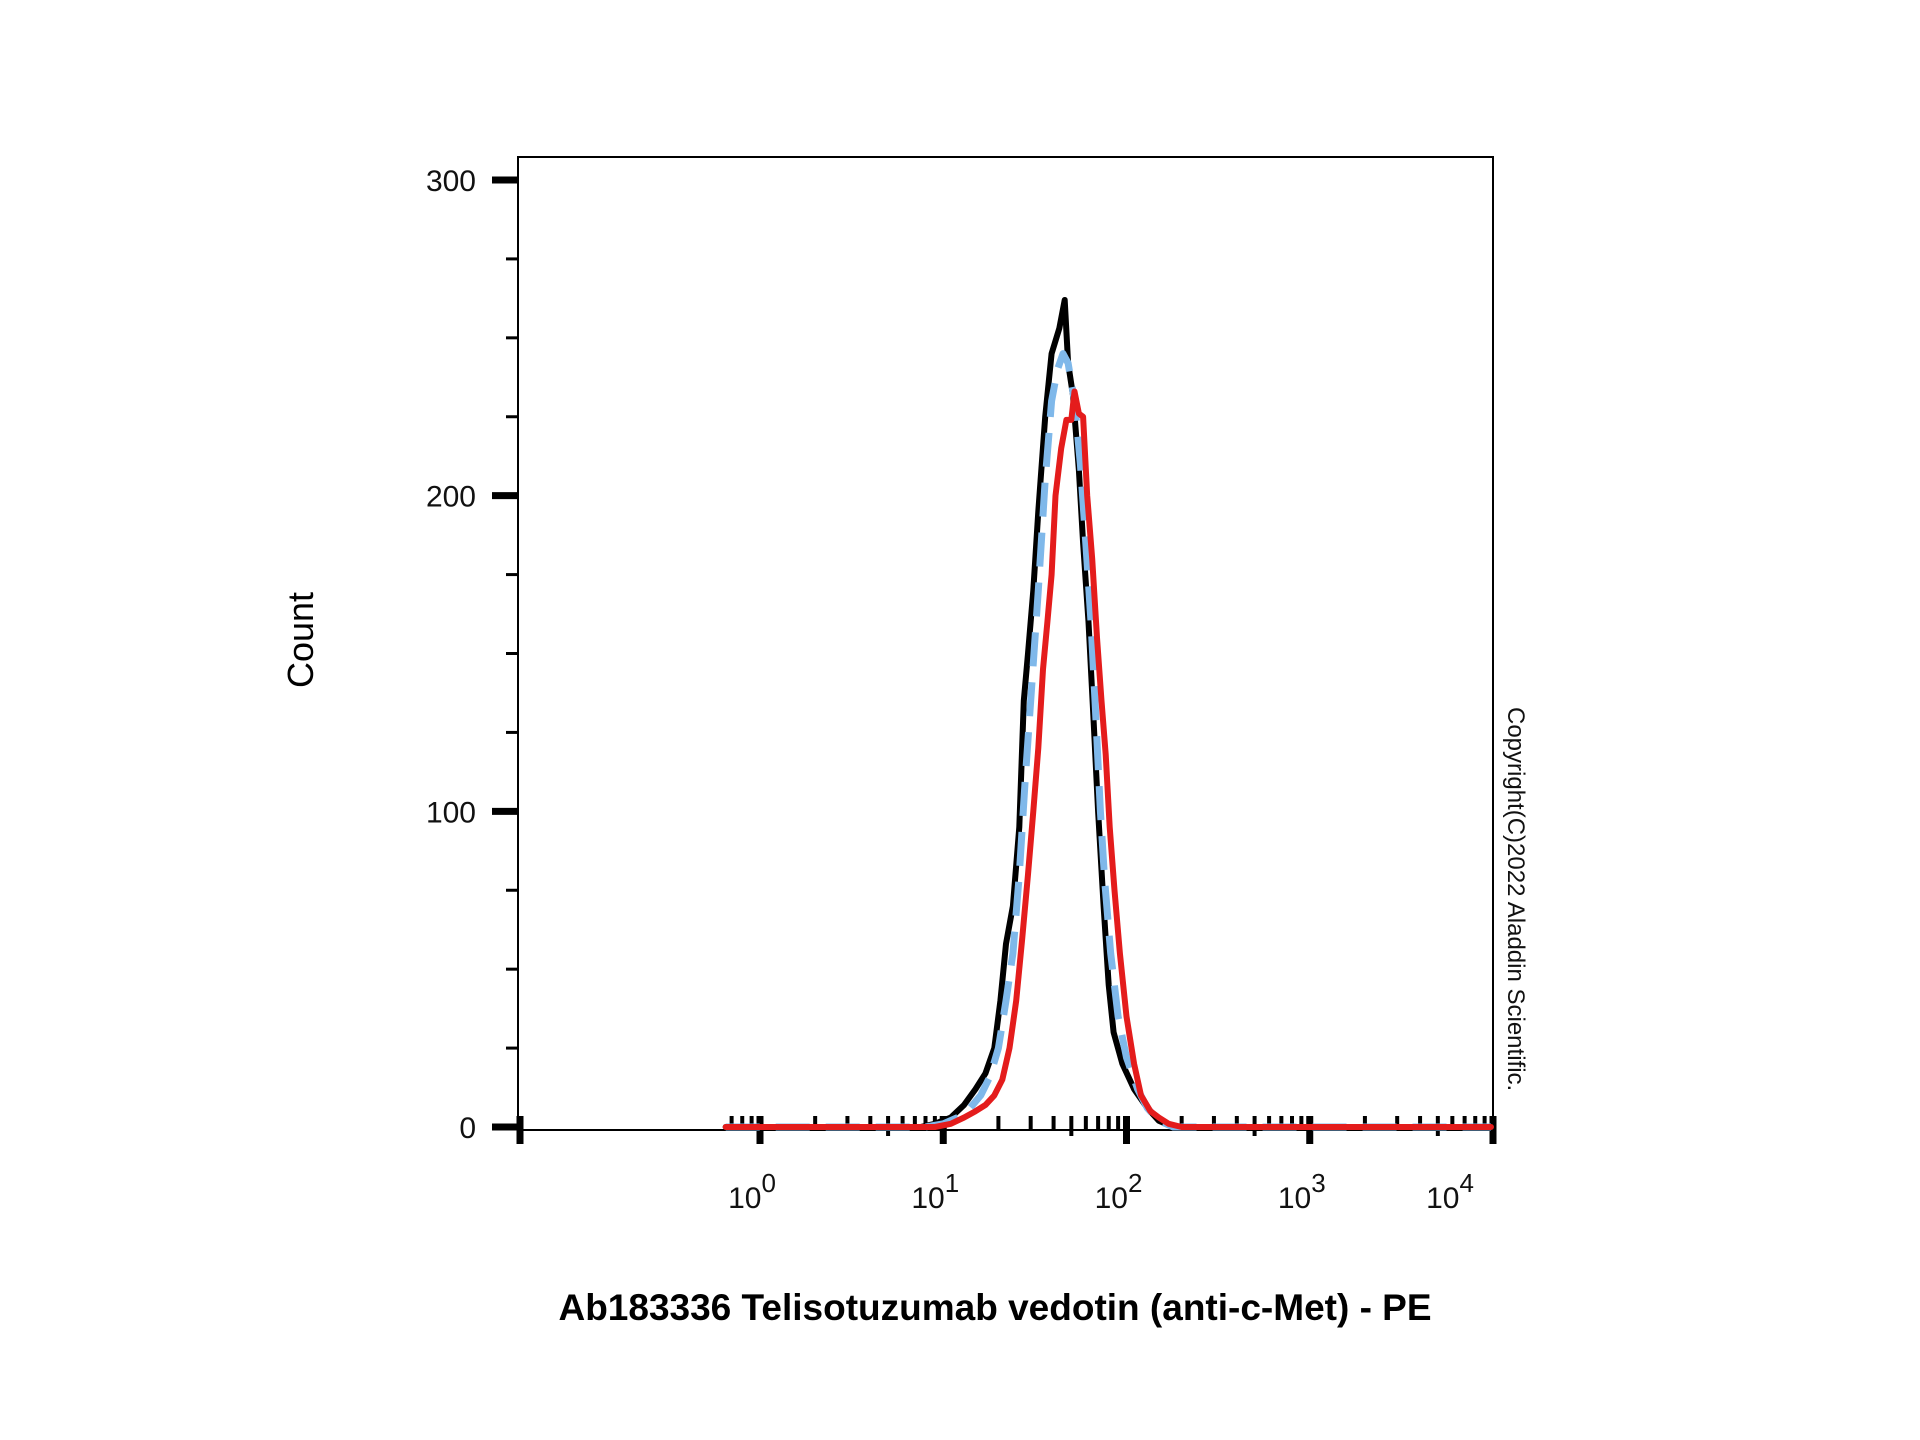 The width and height of the screenshot is (1920, 1440). I want to click on x-tick-exponent: 1, so click(952, 1183).